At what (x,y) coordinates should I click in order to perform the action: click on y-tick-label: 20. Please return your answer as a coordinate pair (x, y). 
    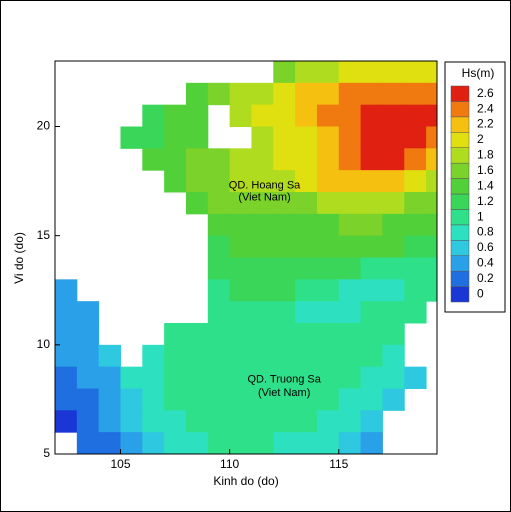
    Looking at the image, I should click on (44, 126).